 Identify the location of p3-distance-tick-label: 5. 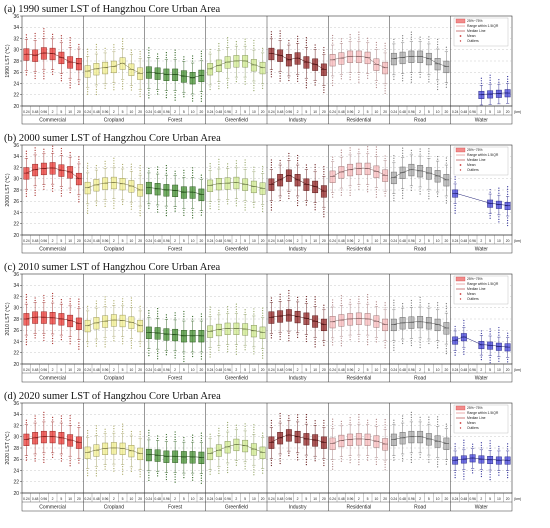
(61, 499).